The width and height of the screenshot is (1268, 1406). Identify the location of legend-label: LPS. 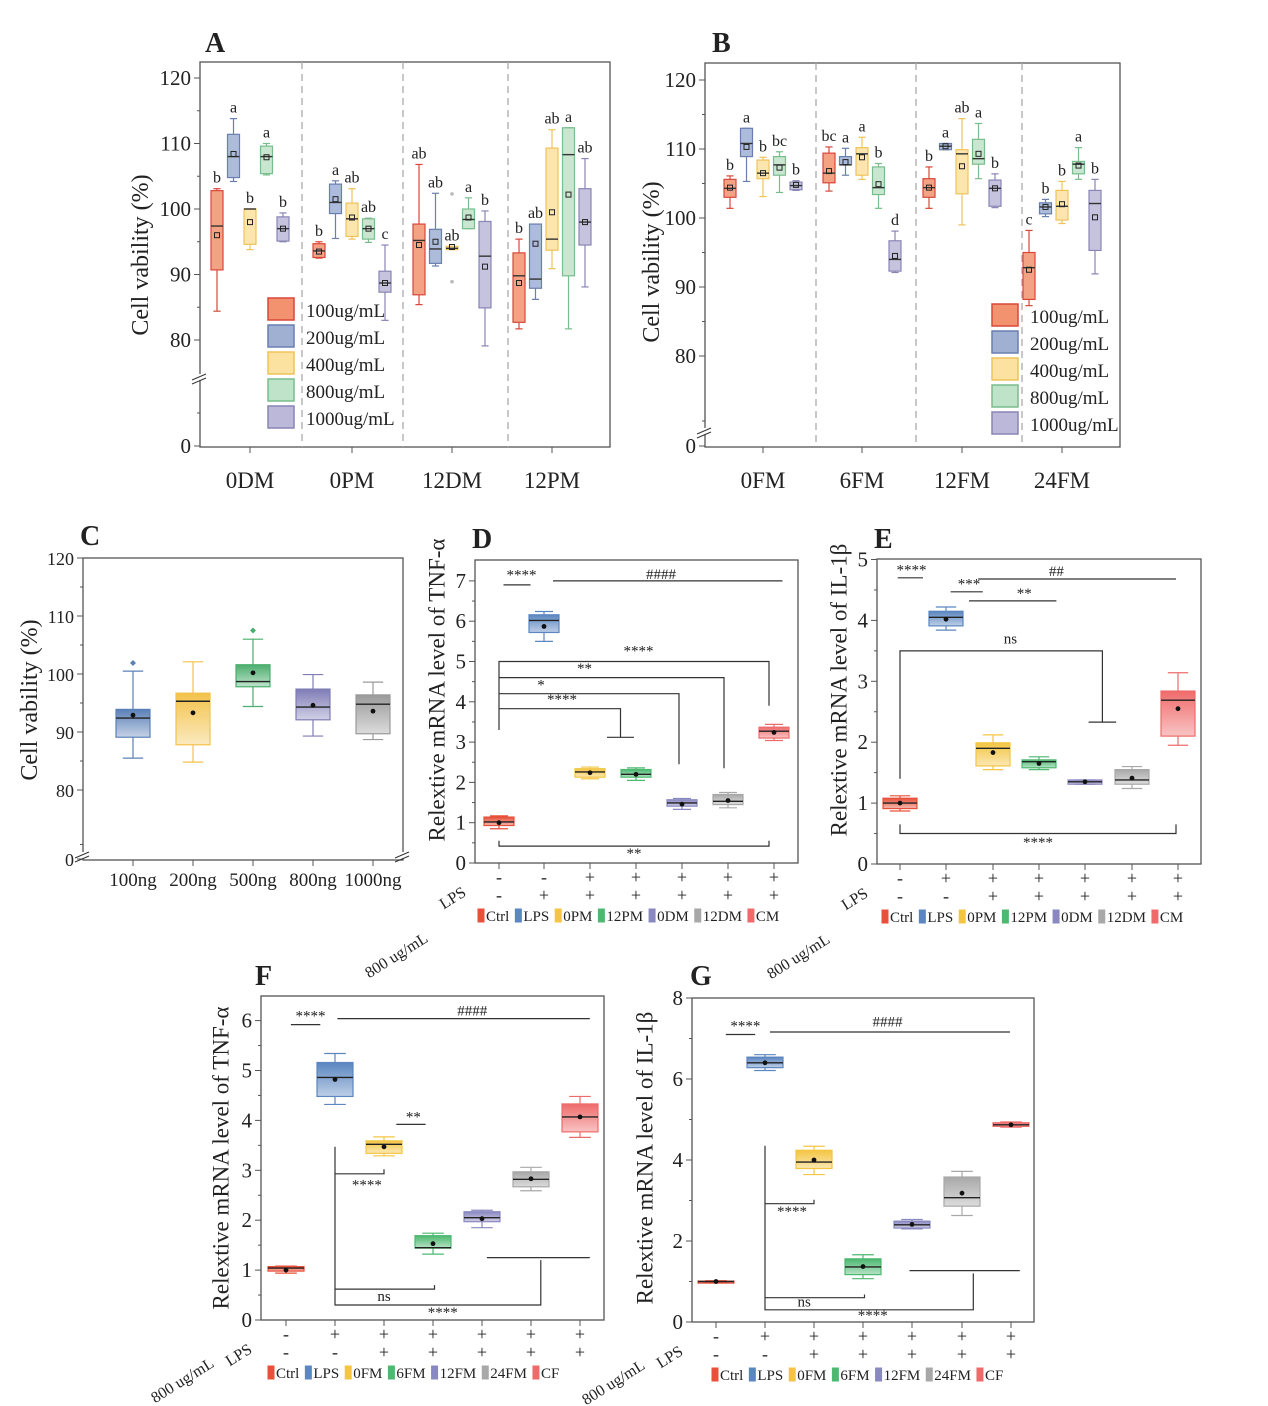
(326, 1374).